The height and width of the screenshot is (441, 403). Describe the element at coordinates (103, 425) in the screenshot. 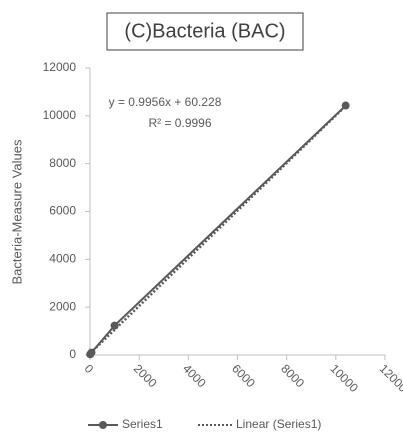

I see `legend-marker` at that location.